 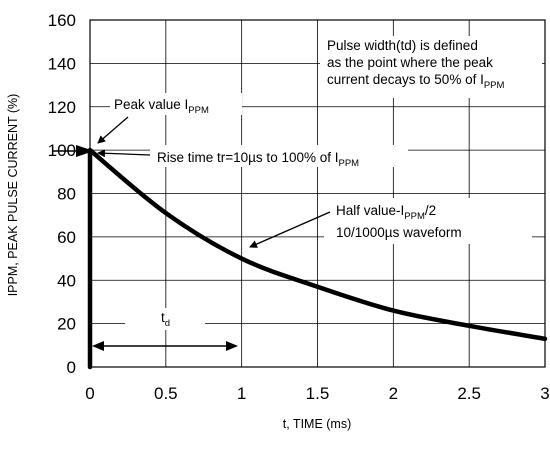 I want to click on peak-value-subscript: PPM, so click(x=198, y=110).